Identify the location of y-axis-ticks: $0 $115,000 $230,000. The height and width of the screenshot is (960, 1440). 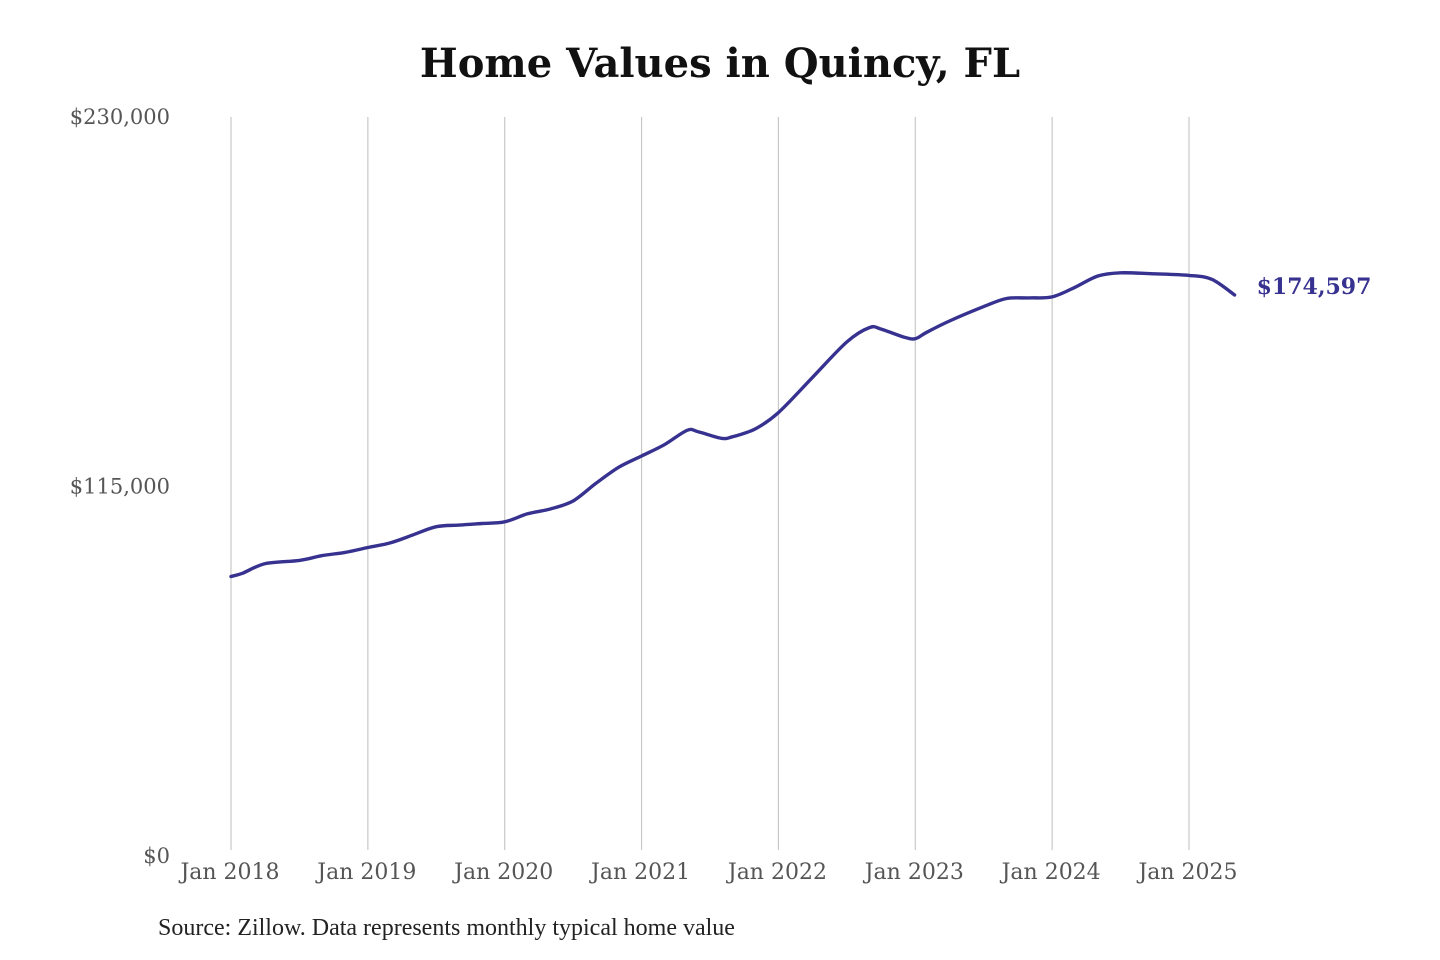
(120, 486).